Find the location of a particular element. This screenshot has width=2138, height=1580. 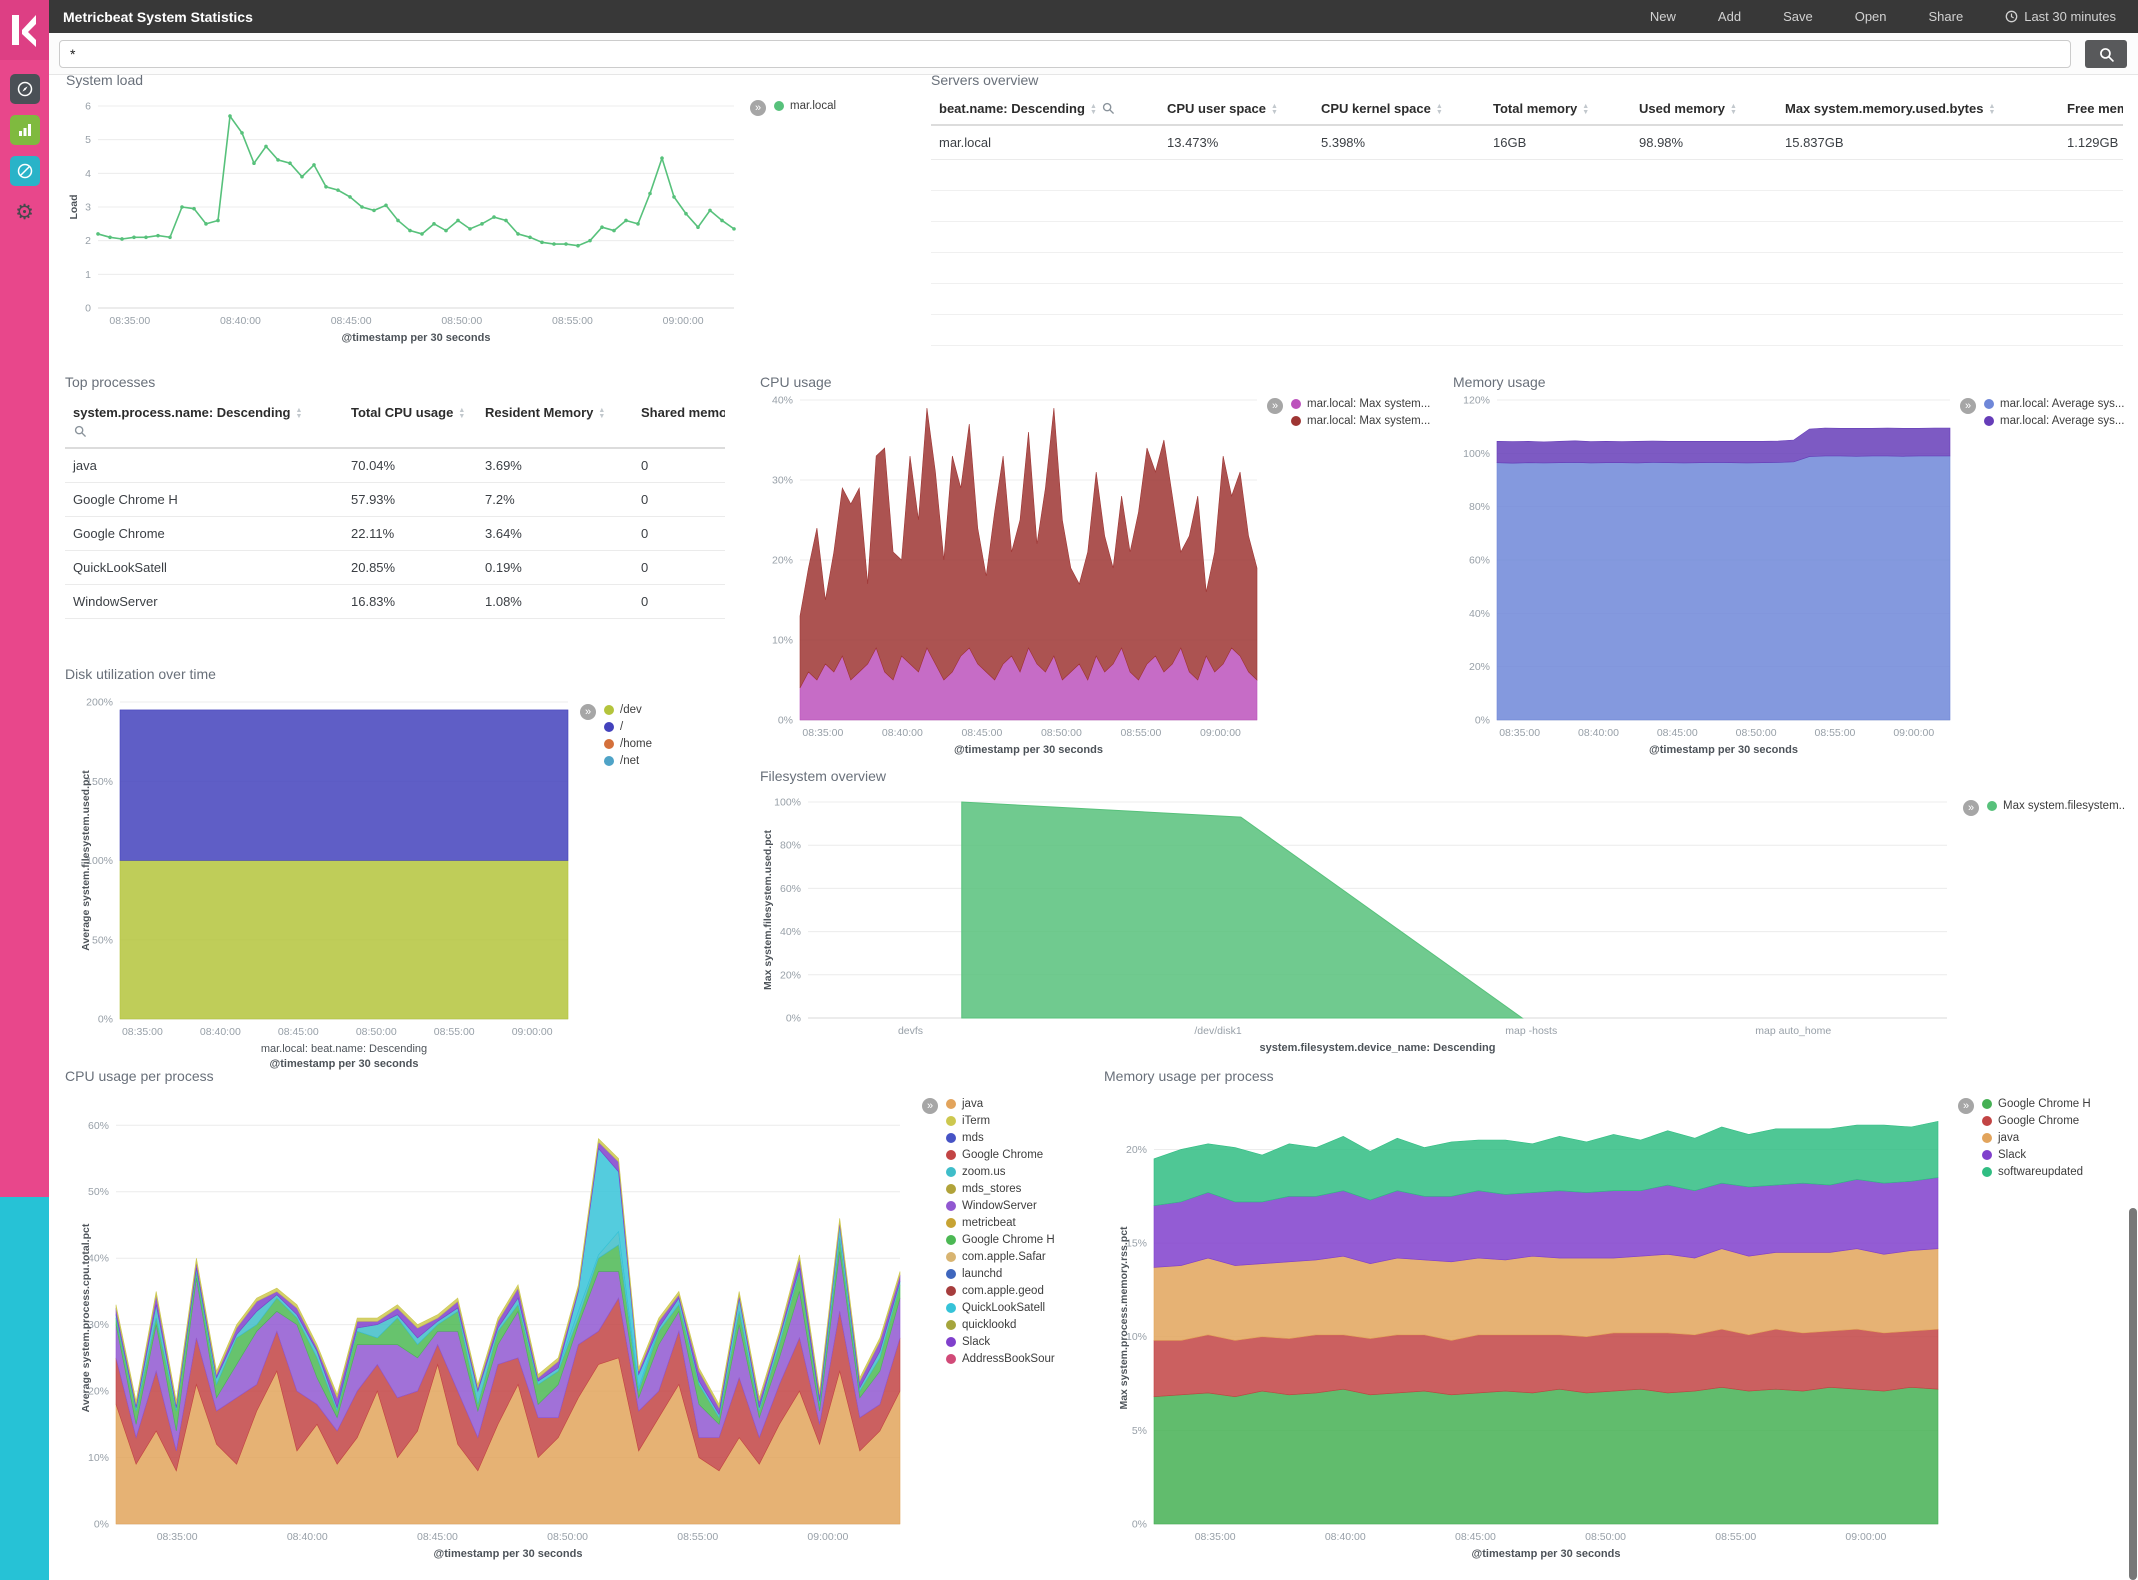

column-header-label: Free memory is located at coordinates (2095, 108).